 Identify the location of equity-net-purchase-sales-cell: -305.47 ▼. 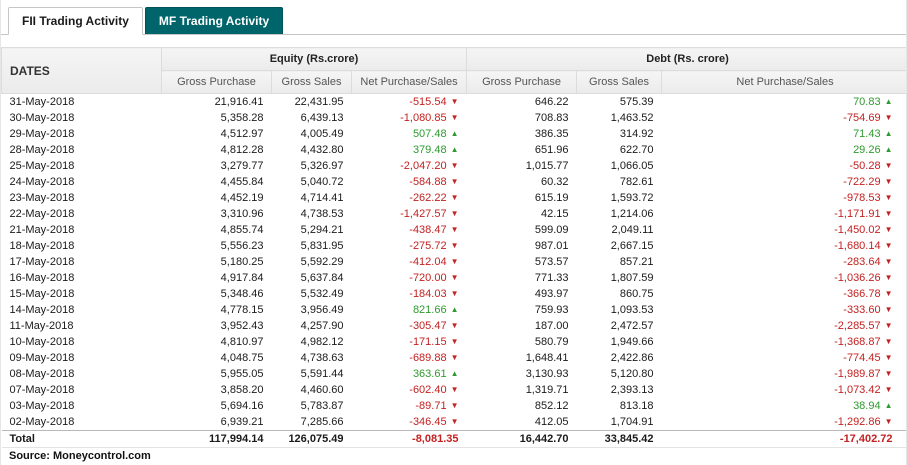
(434, 326).